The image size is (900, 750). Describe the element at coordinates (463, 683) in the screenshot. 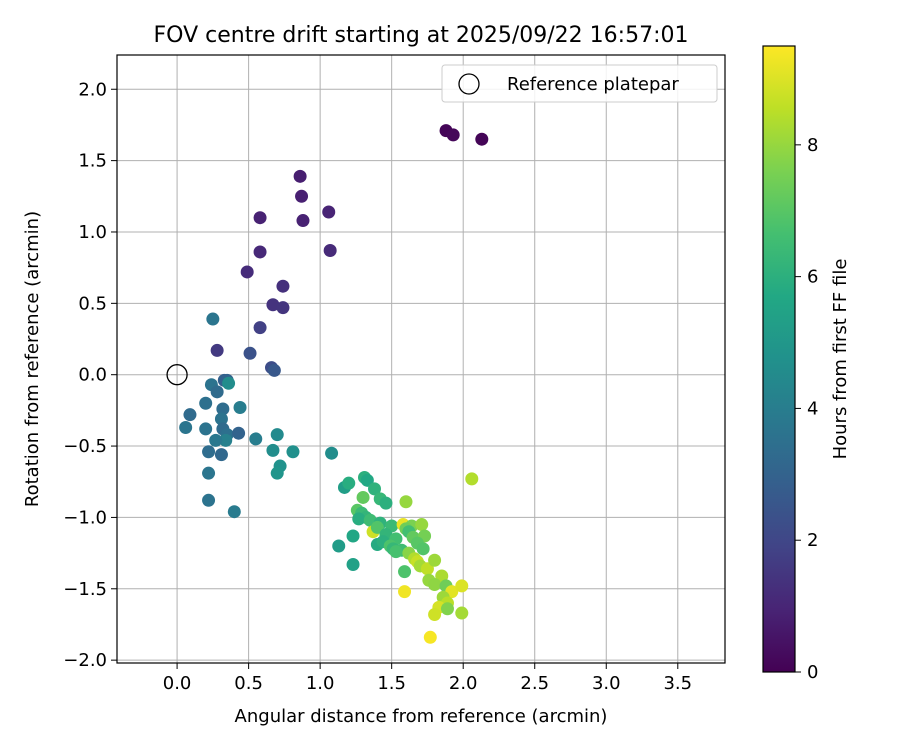

I see `x-tick-label: 2.0` at that location.